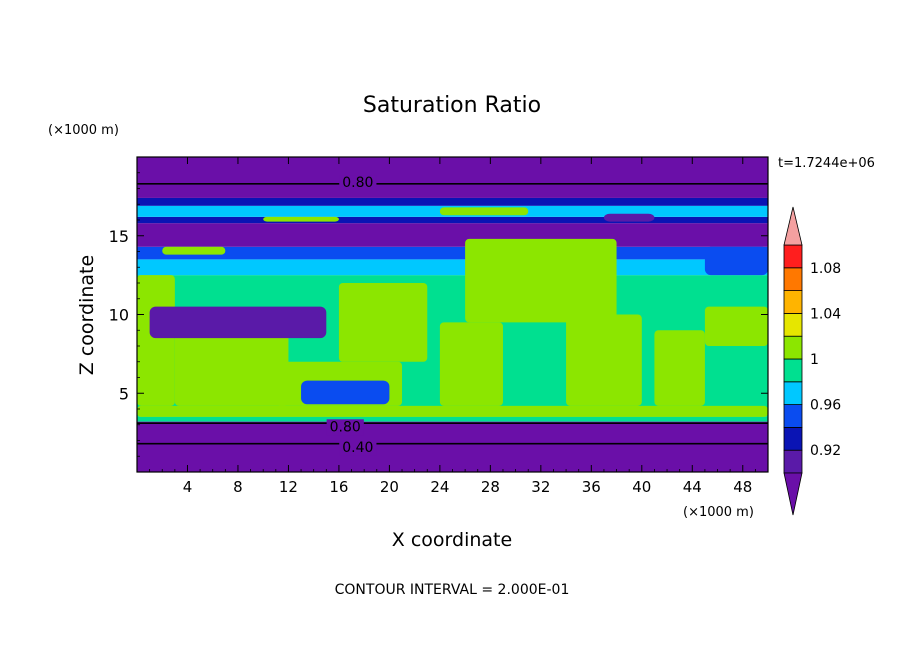  I want to click on x-tick-label: 32, so click(540, 487).